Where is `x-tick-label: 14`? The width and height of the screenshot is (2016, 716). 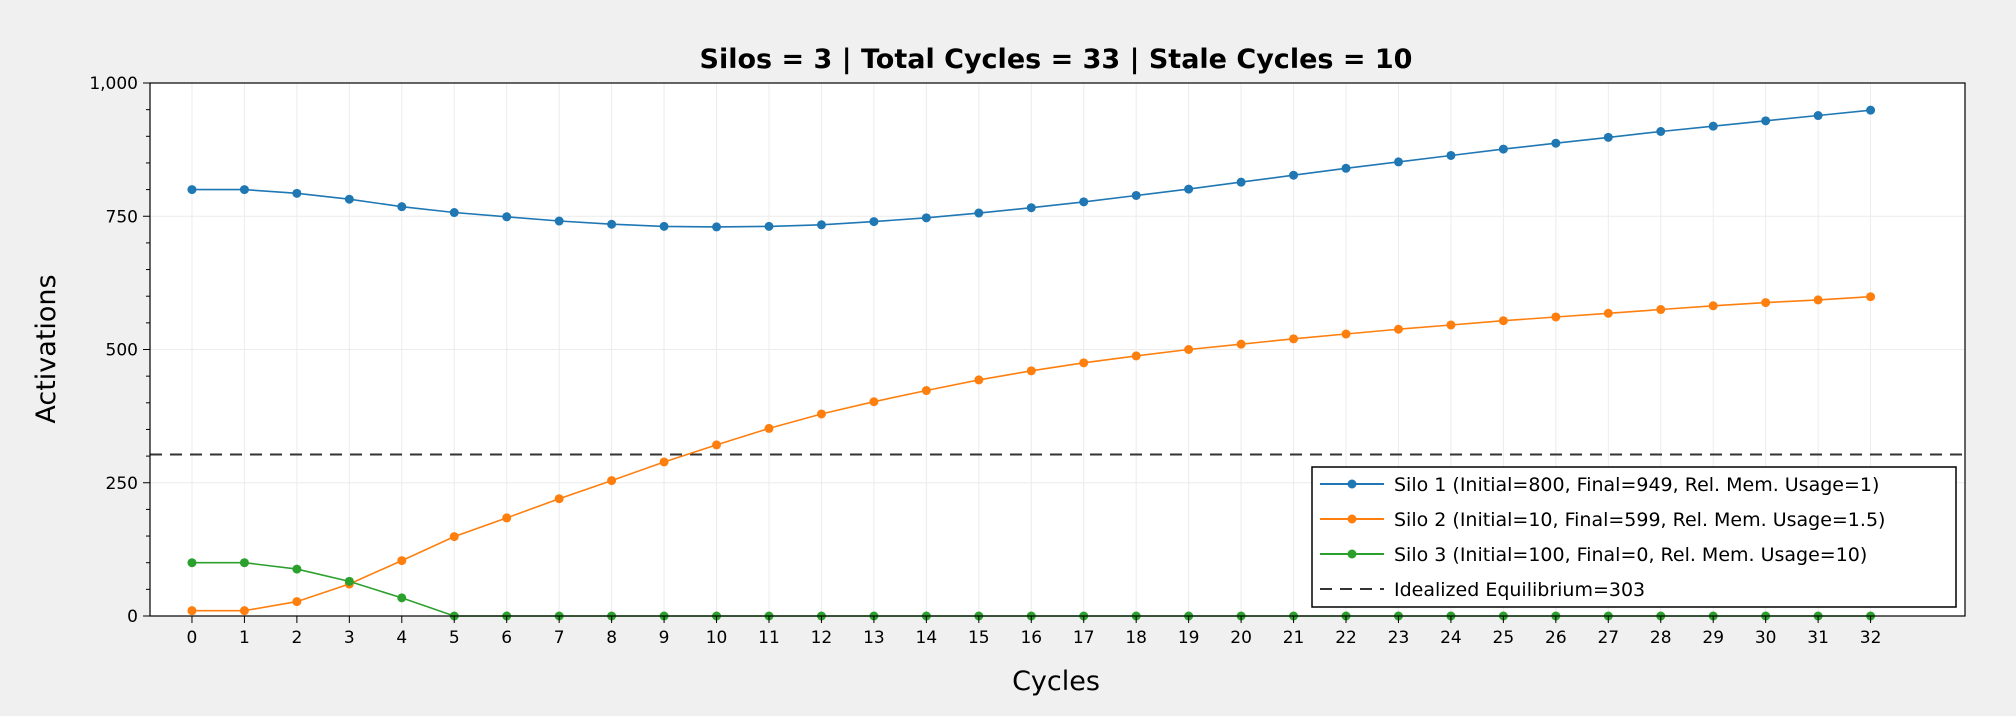 x-tick-label: 14 is located at coordinates (927, 638).